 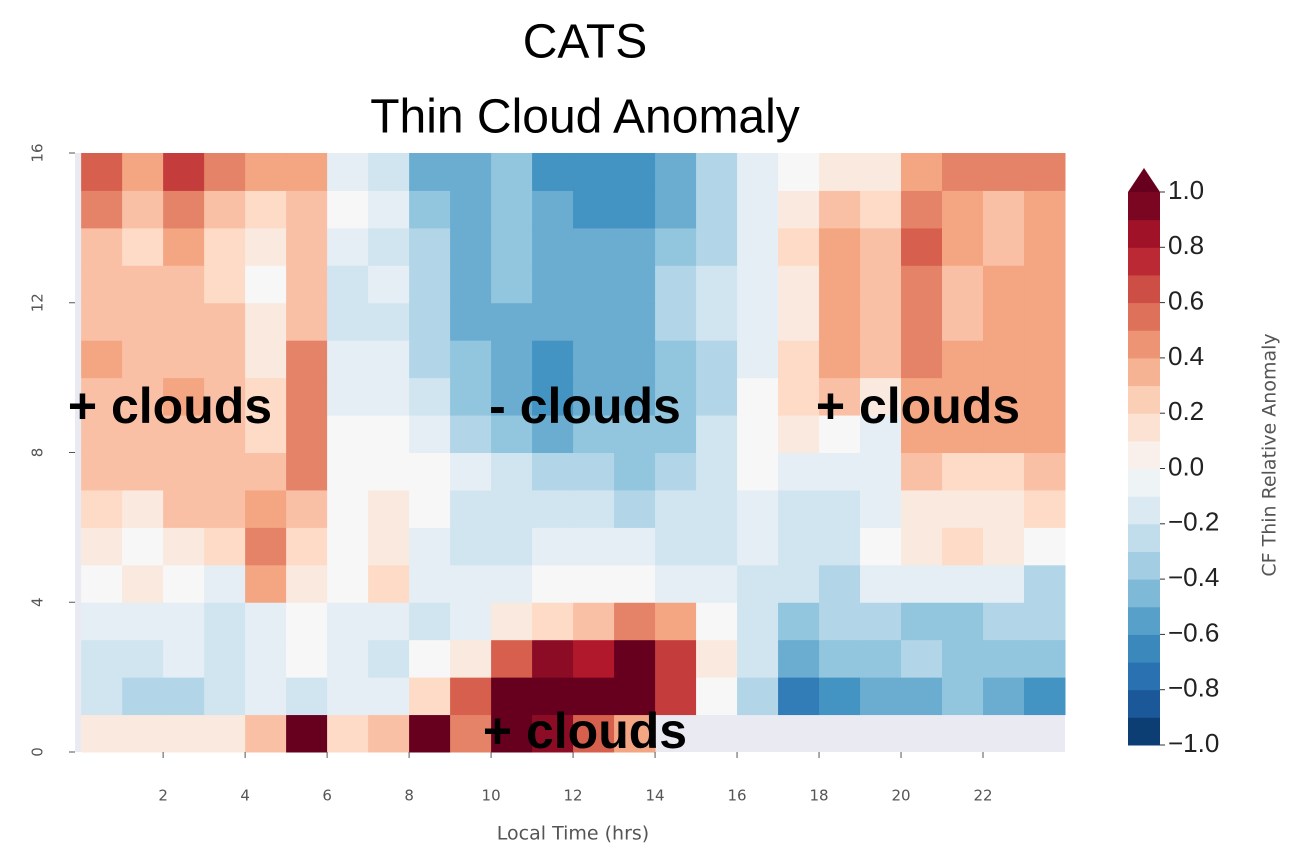 What do you see at coordinates (655, 796) in the screenshot?
I see `x-tick-label: 14` at bounding box center [655, 796].